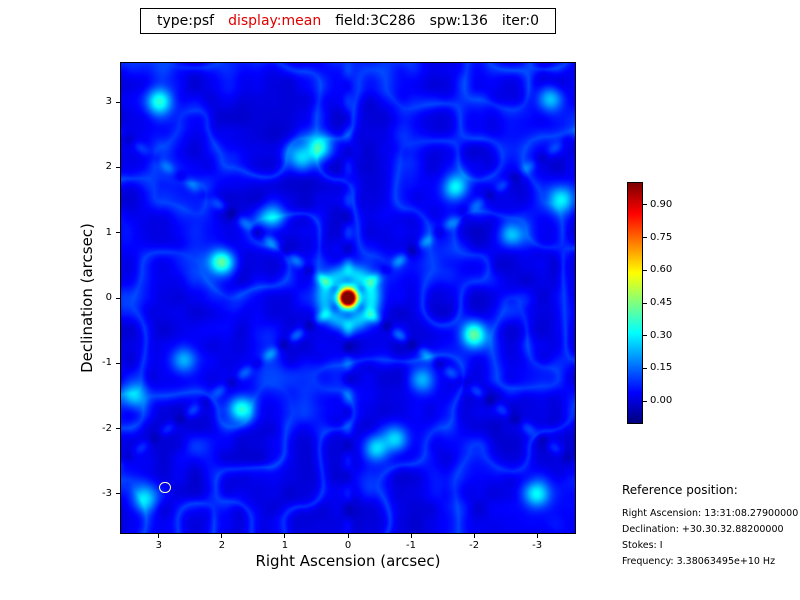 The width and height of the screenshot is (800, 600). I want to click on reference-stokes-line: Stokes: I, so click(642, 545).